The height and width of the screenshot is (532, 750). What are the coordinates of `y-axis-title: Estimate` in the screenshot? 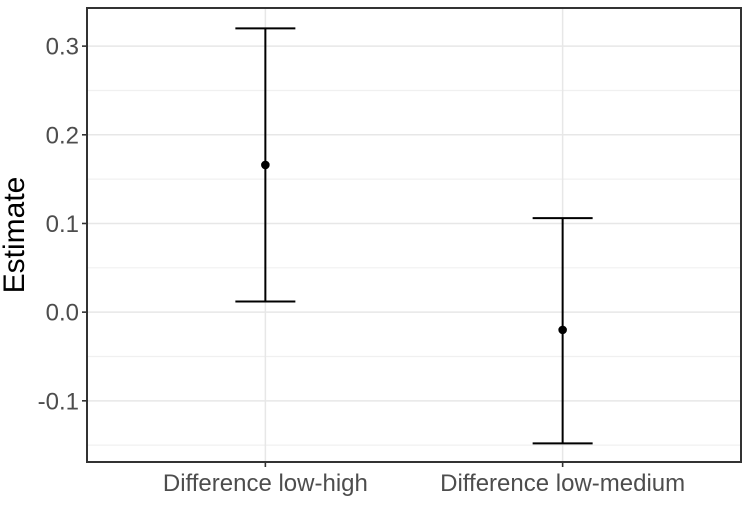 It's located at (15, 235).